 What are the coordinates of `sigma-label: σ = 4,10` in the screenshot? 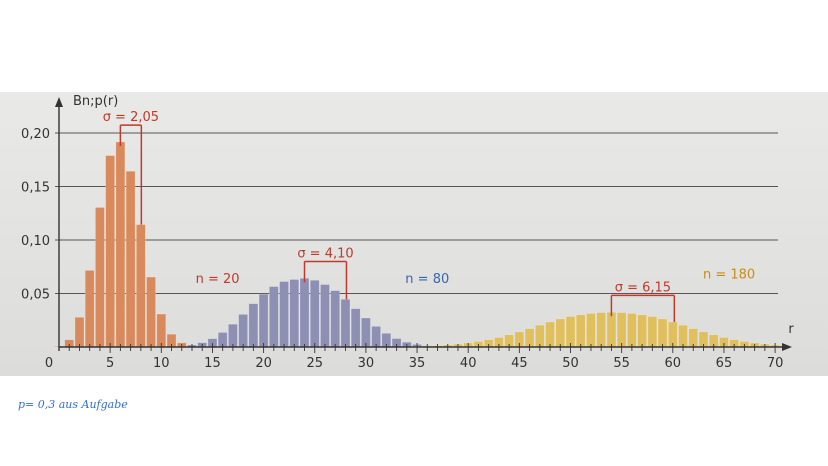 It's located at (325, 253).